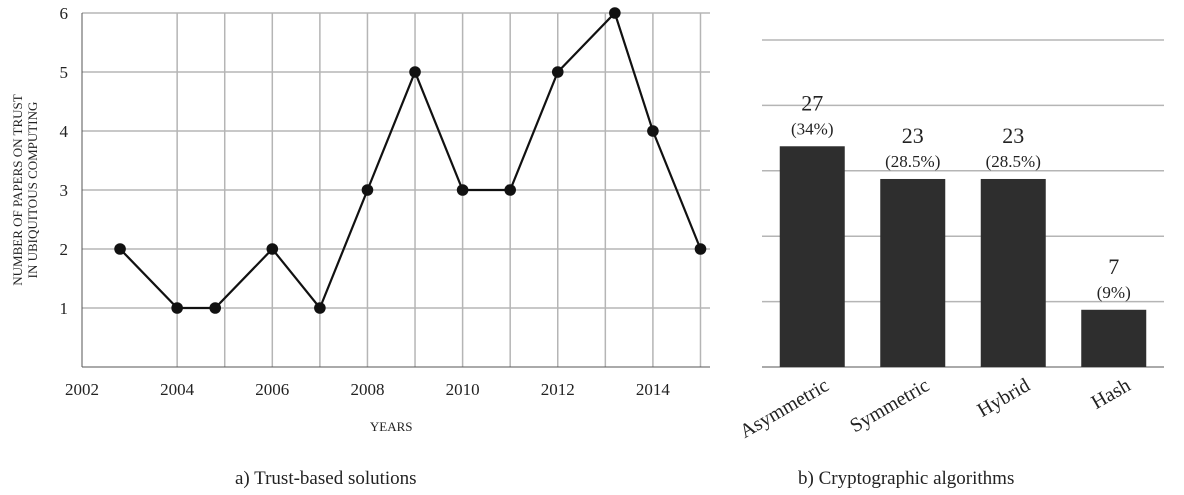 This screenshot has width=1184, height=495. What do you see at coordinates (272, 389) in the screenshot?
I see `x-tick-label: 2006` at bounding box center [272, 389].